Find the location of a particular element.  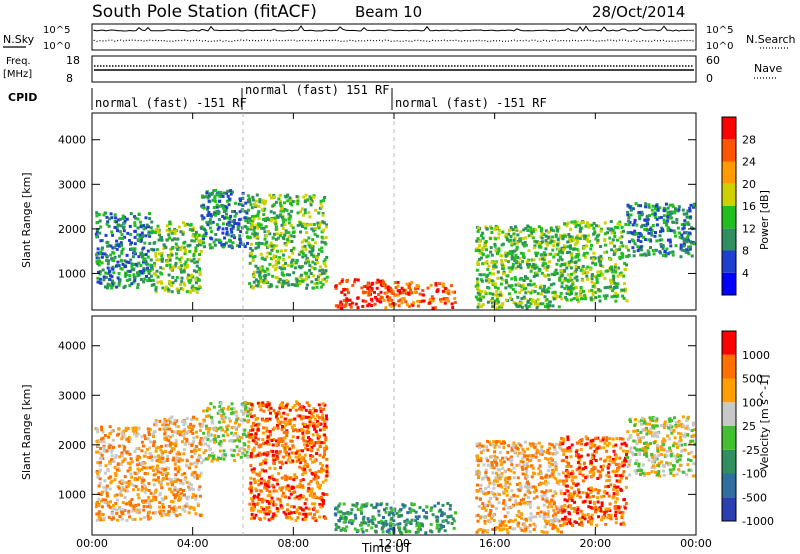

nave-tick-bottom: 0 is located at coordinates (709, 78).